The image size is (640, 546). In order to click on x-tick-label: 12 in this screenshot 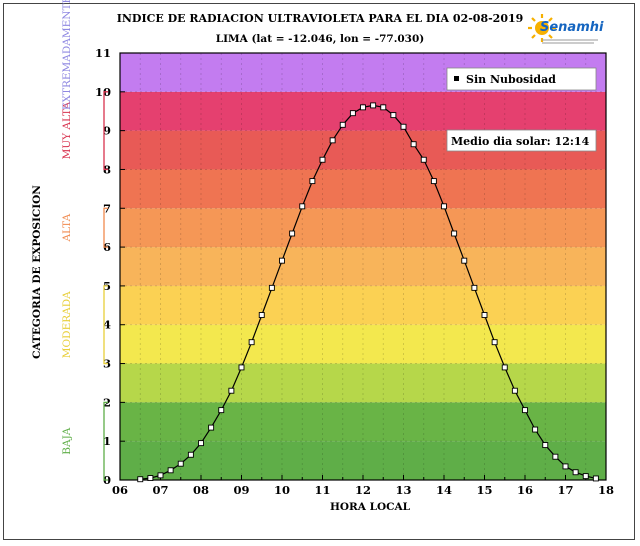, I will do `click(363, 490)`.